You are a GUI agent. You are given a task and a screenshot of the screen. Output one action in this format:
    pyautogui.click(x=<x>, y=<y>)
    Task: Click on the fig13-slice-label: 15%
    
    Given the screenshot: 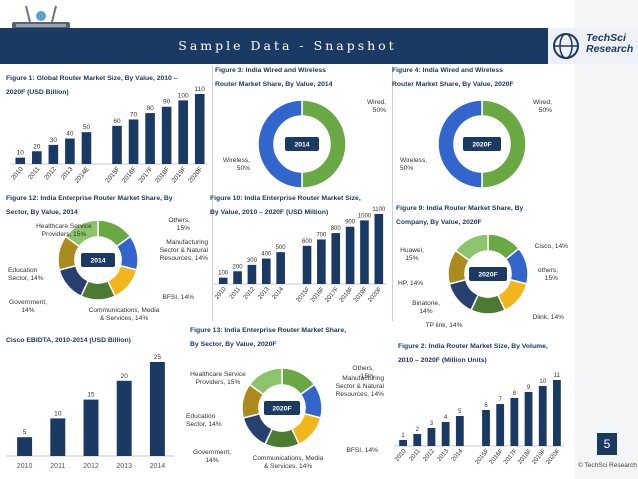 What is the action you would take?
    pyautogui.click(x=367, y=376)
    